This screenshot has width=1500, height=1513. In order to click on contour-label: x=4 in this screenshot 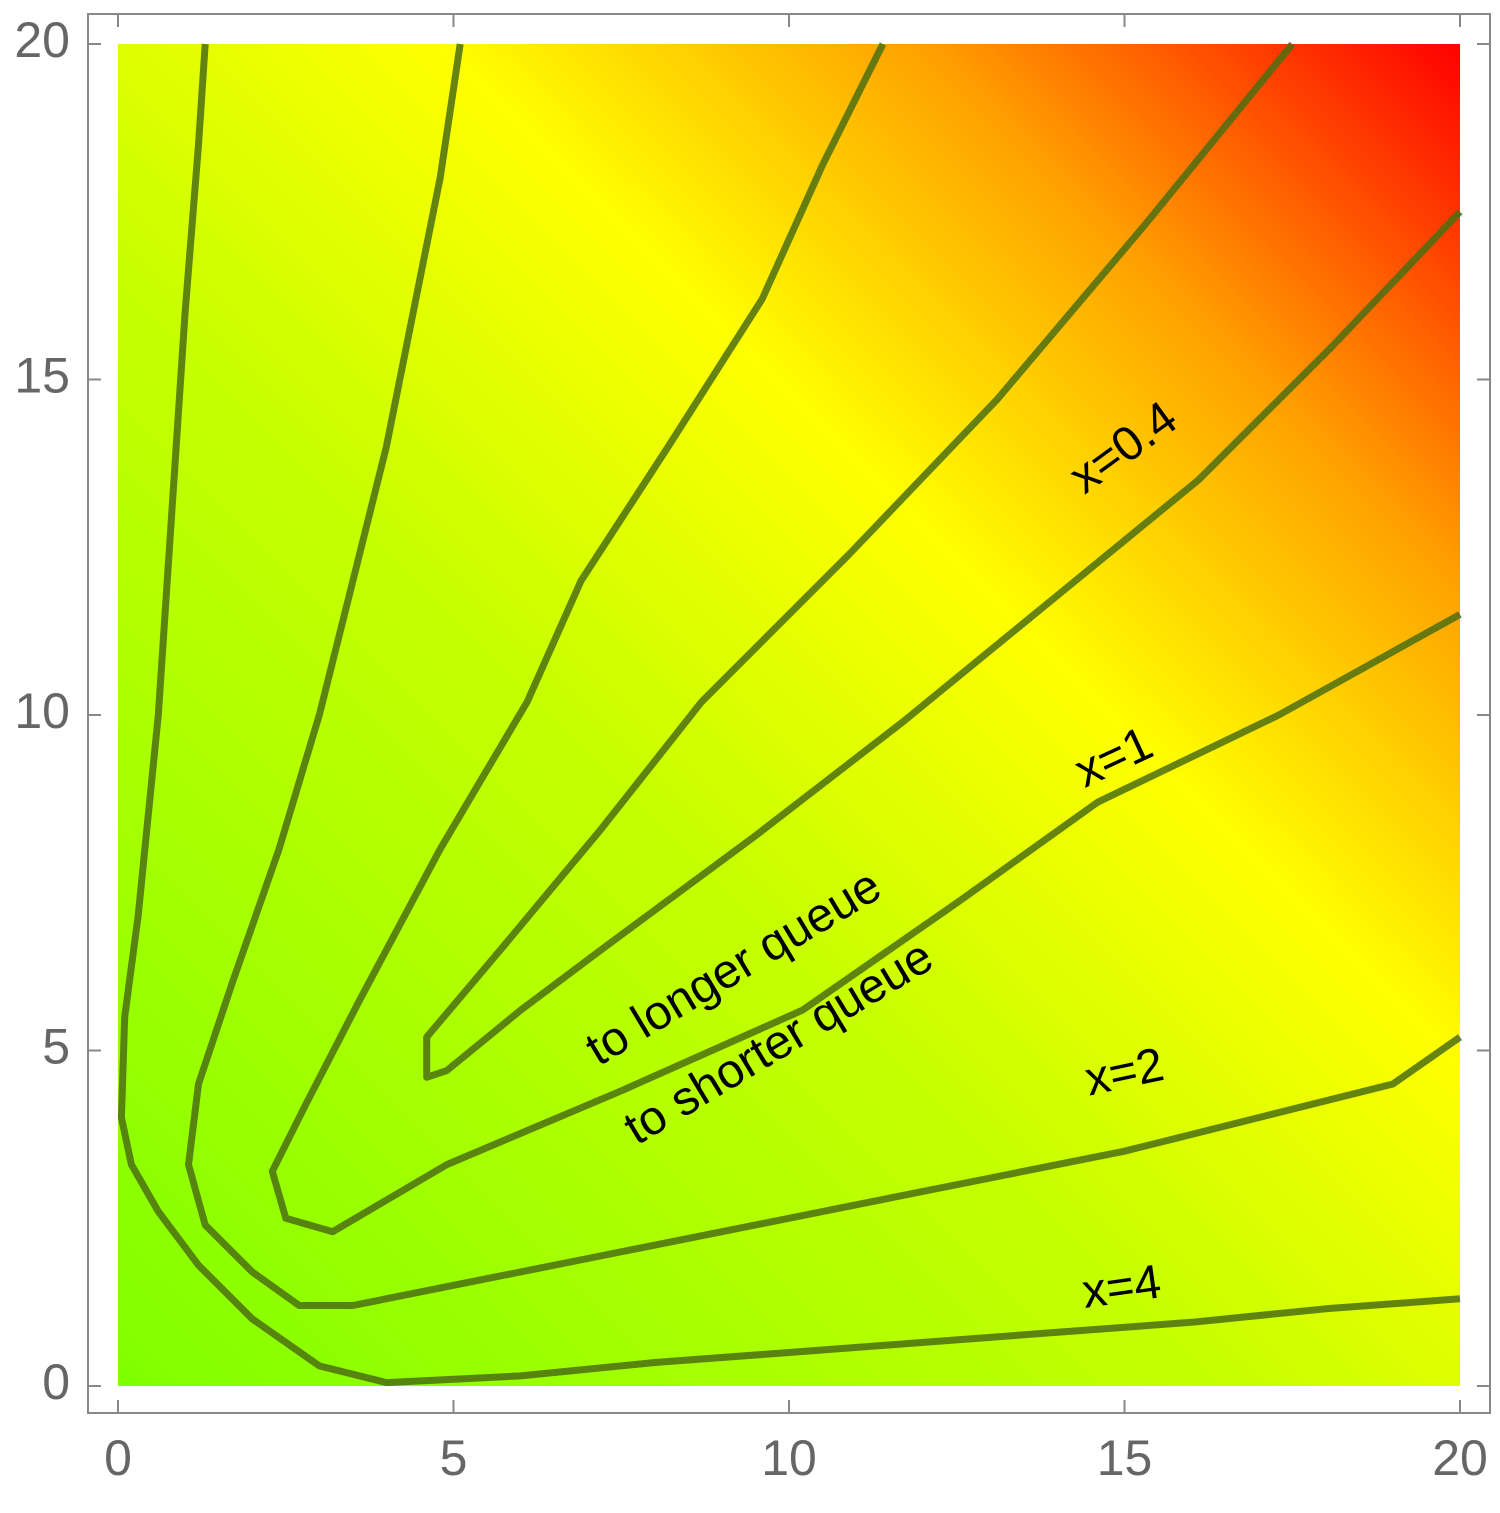, I will do `click(1121, 1286)`.